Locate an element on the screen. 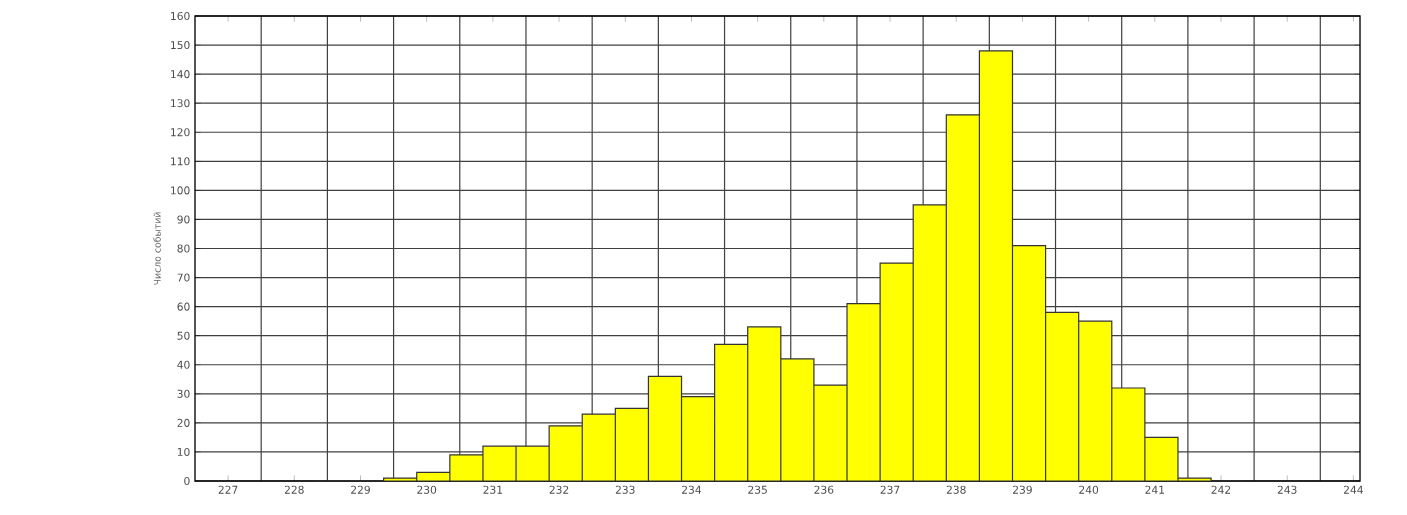 The image size is (1407, 515). x-tick-label: 241 is located at coordinates (1154, 489).